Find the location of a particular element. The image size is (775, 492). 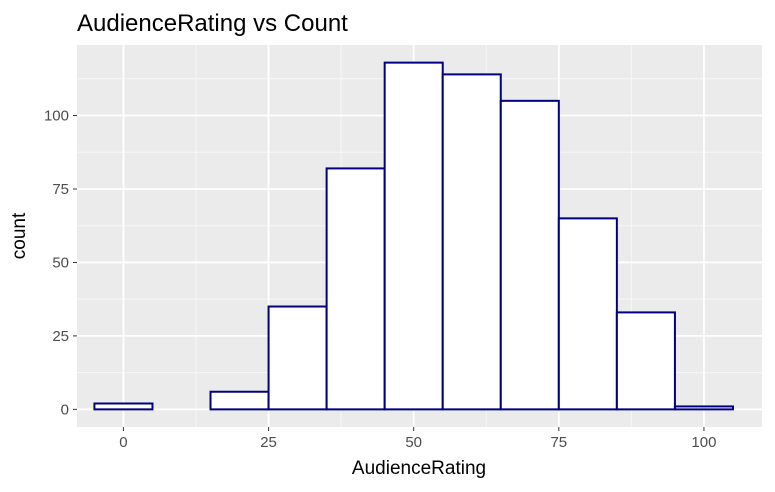

x-axis: 0 25 50 75 100 is located at coordinates (417, 439).